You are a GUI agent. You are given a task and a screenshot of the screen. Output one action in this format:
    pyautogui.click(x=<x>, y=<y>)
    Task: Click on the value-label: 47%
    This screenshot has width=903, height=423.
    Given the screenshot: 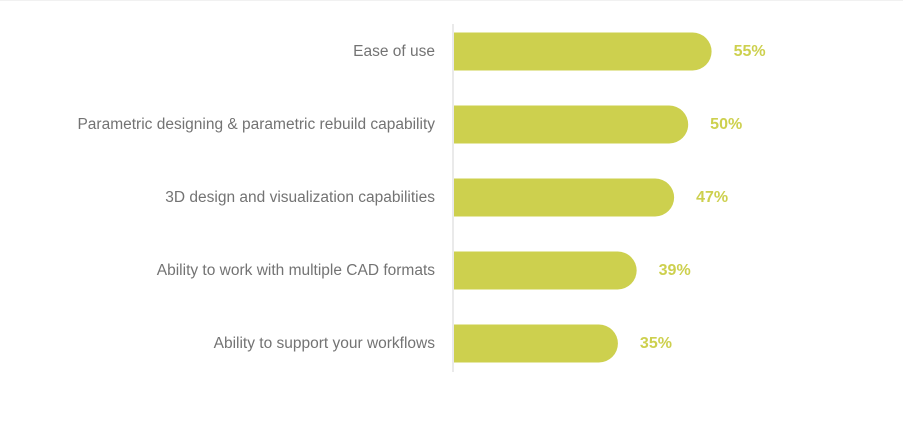 What is the action you would take?
    pyautogui.click(x=712, y=197)
    